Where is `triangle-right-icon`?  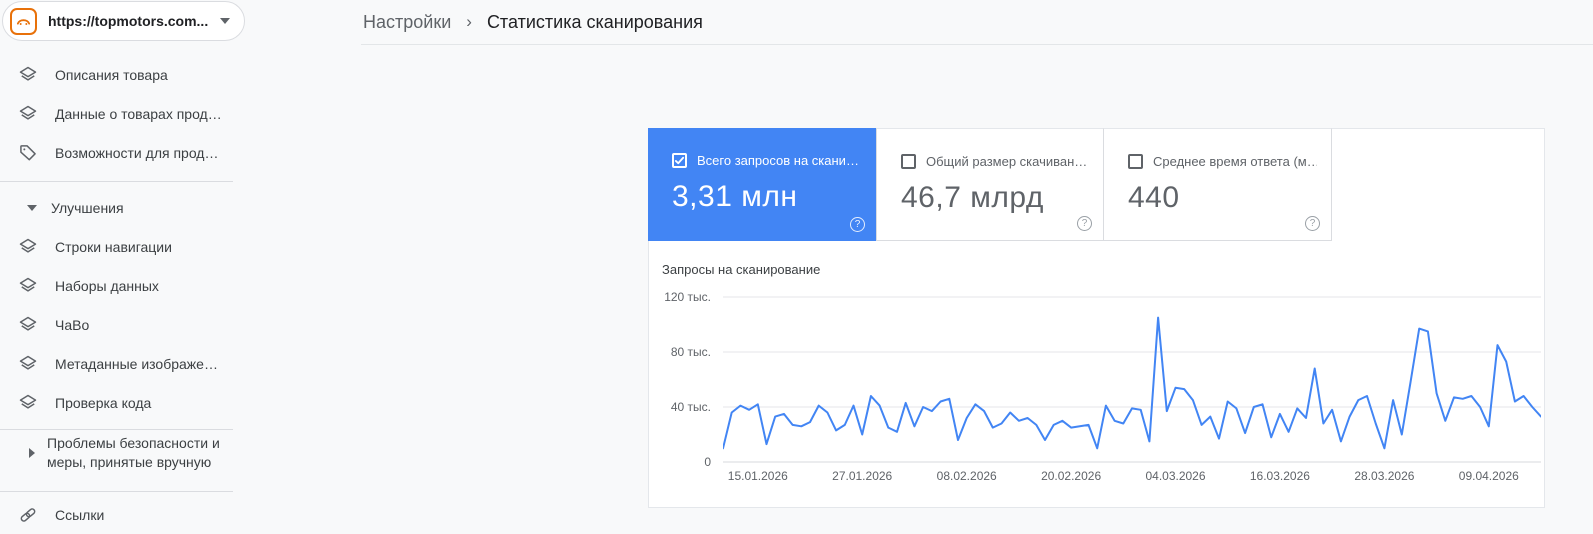 triangle-right-icon is located at coordinates (32, 453).